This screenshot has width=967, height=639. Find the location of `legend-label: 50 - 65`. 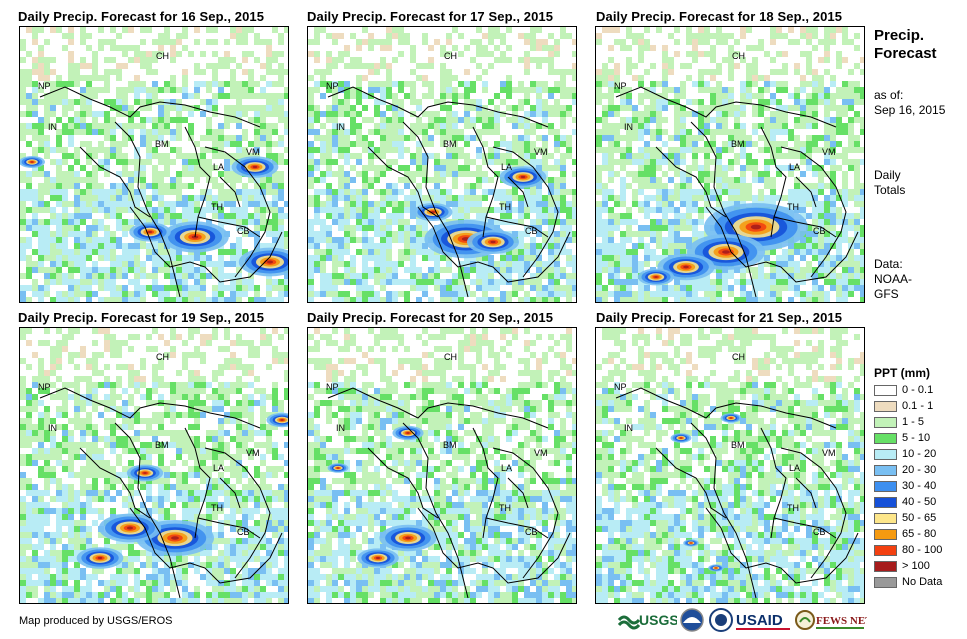

legend-label: 50 - 65 is located at coordinates (919, 518).